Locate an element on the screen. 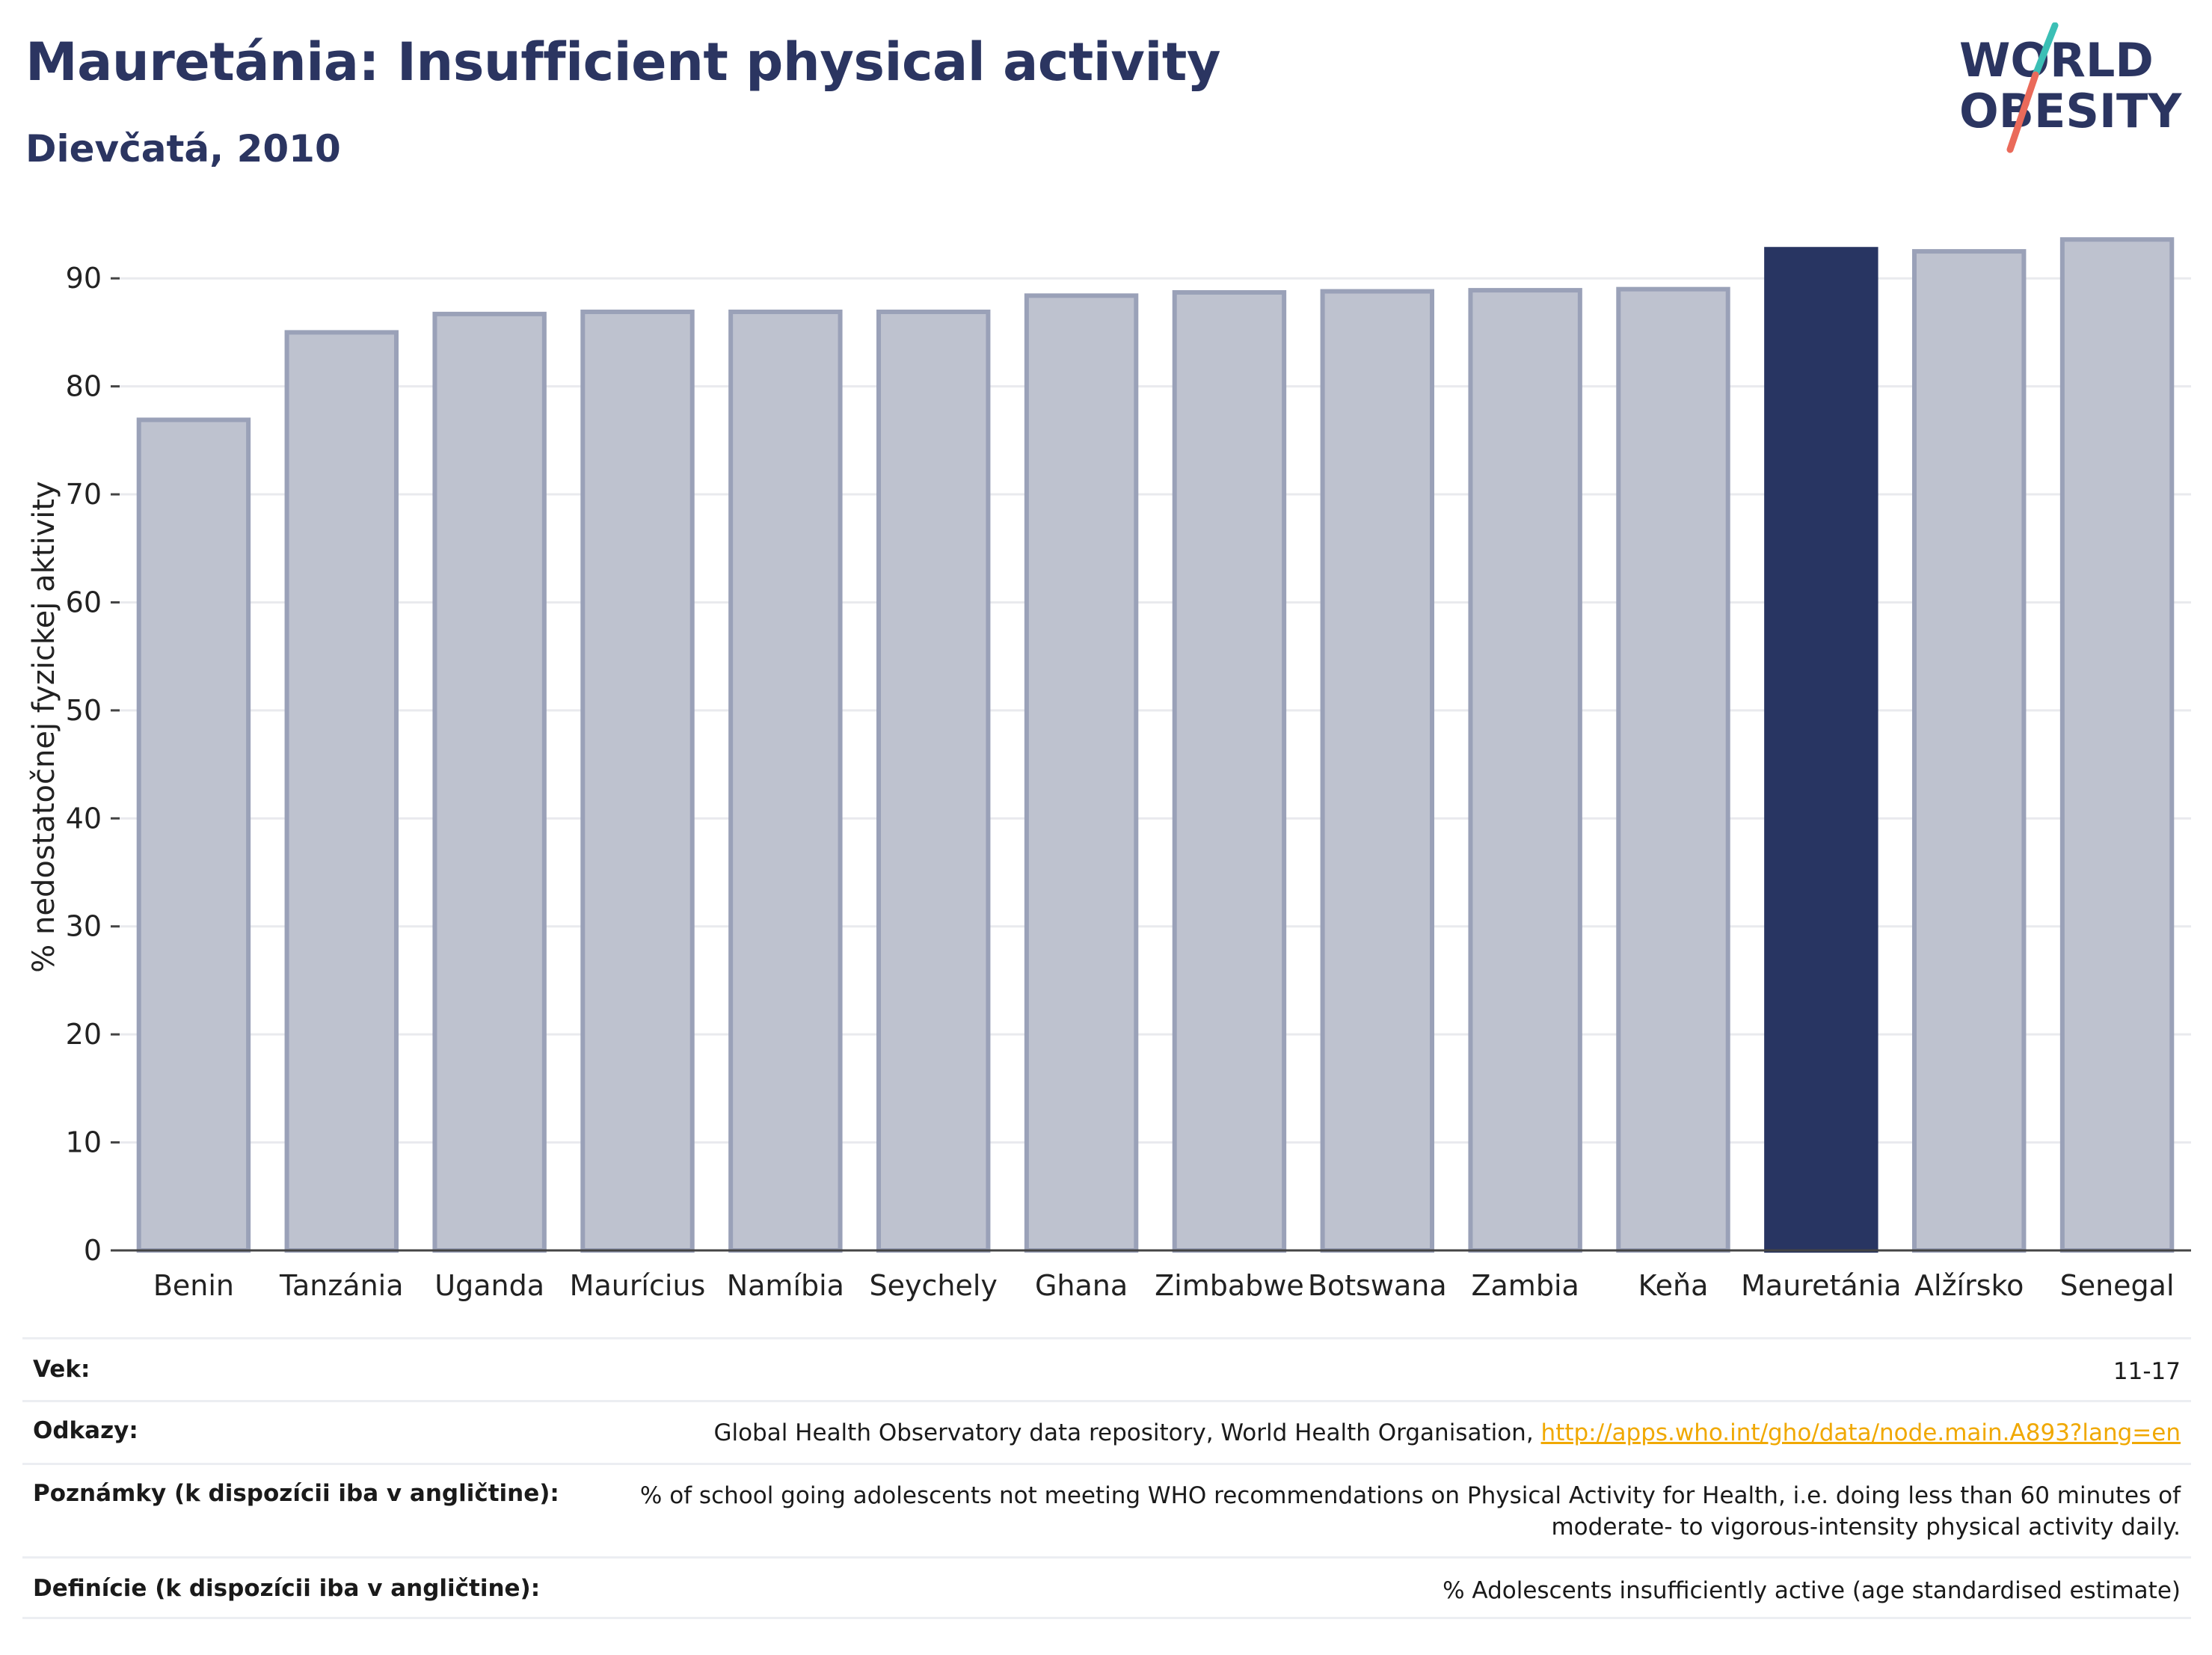 This screenshot has width=2212, height=1655. y-tick-label: 40 is located at coordinates (84, 818).